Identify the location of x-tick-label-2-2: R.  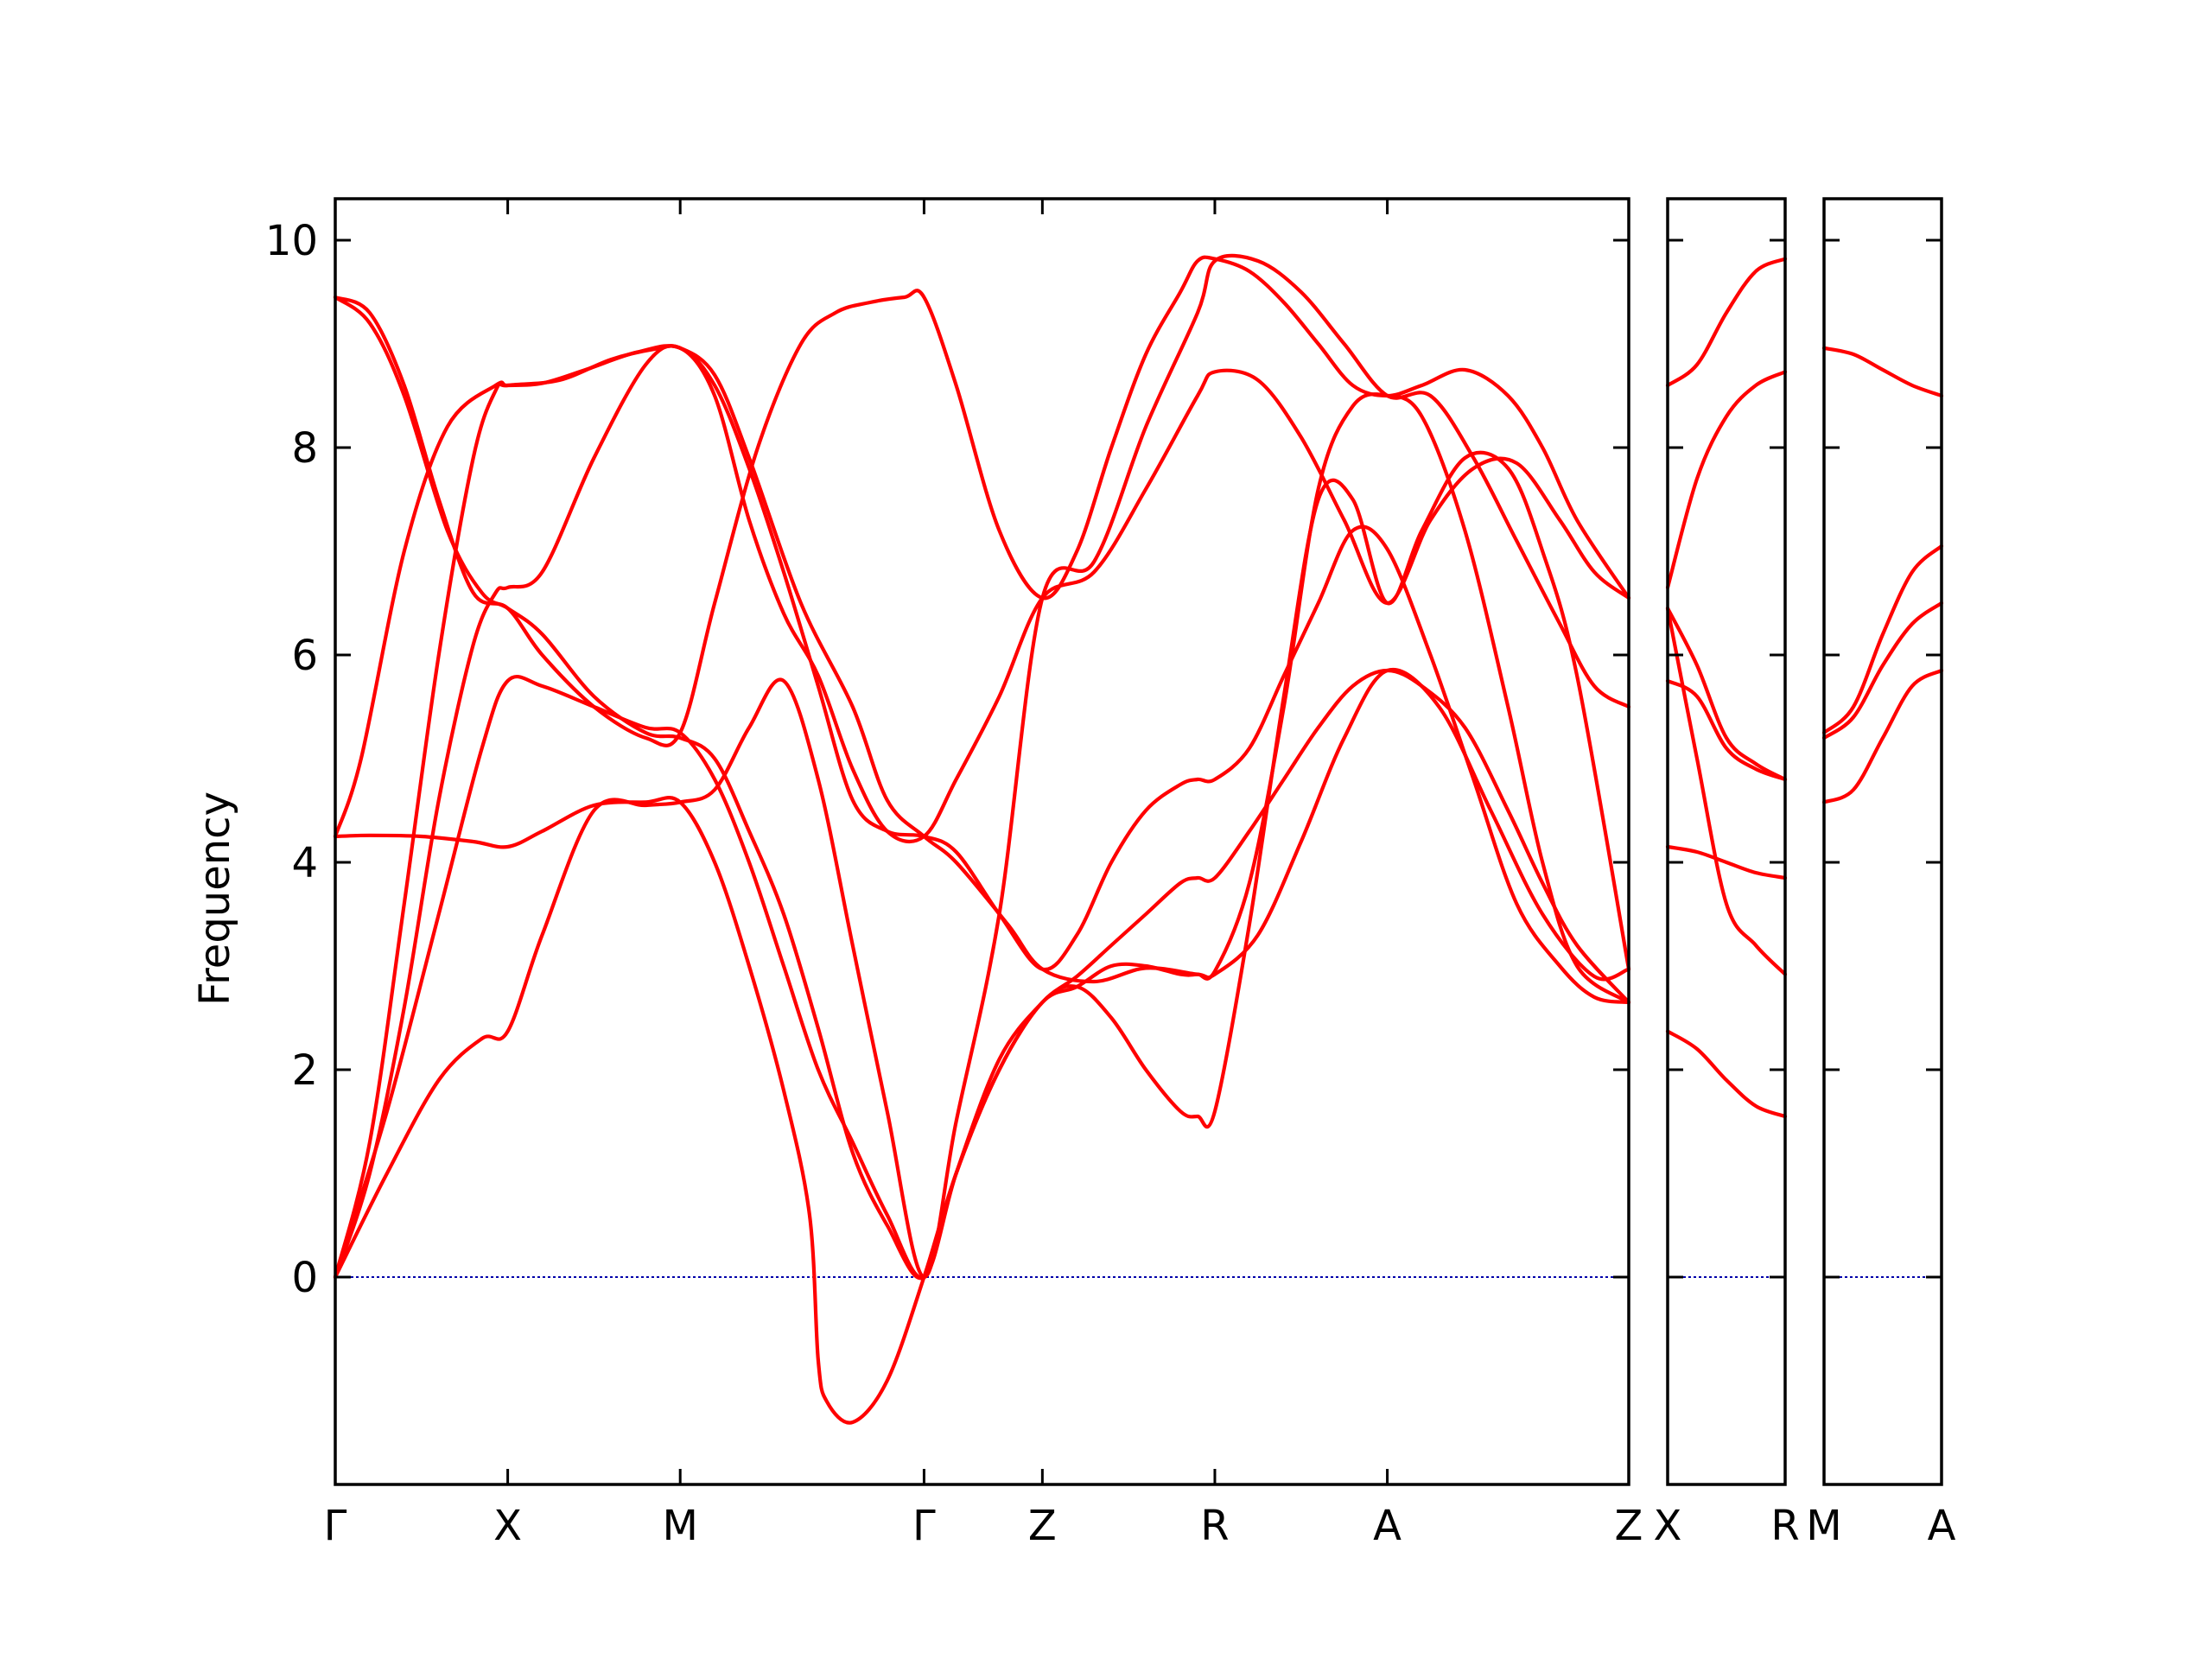
(1784, 1526).